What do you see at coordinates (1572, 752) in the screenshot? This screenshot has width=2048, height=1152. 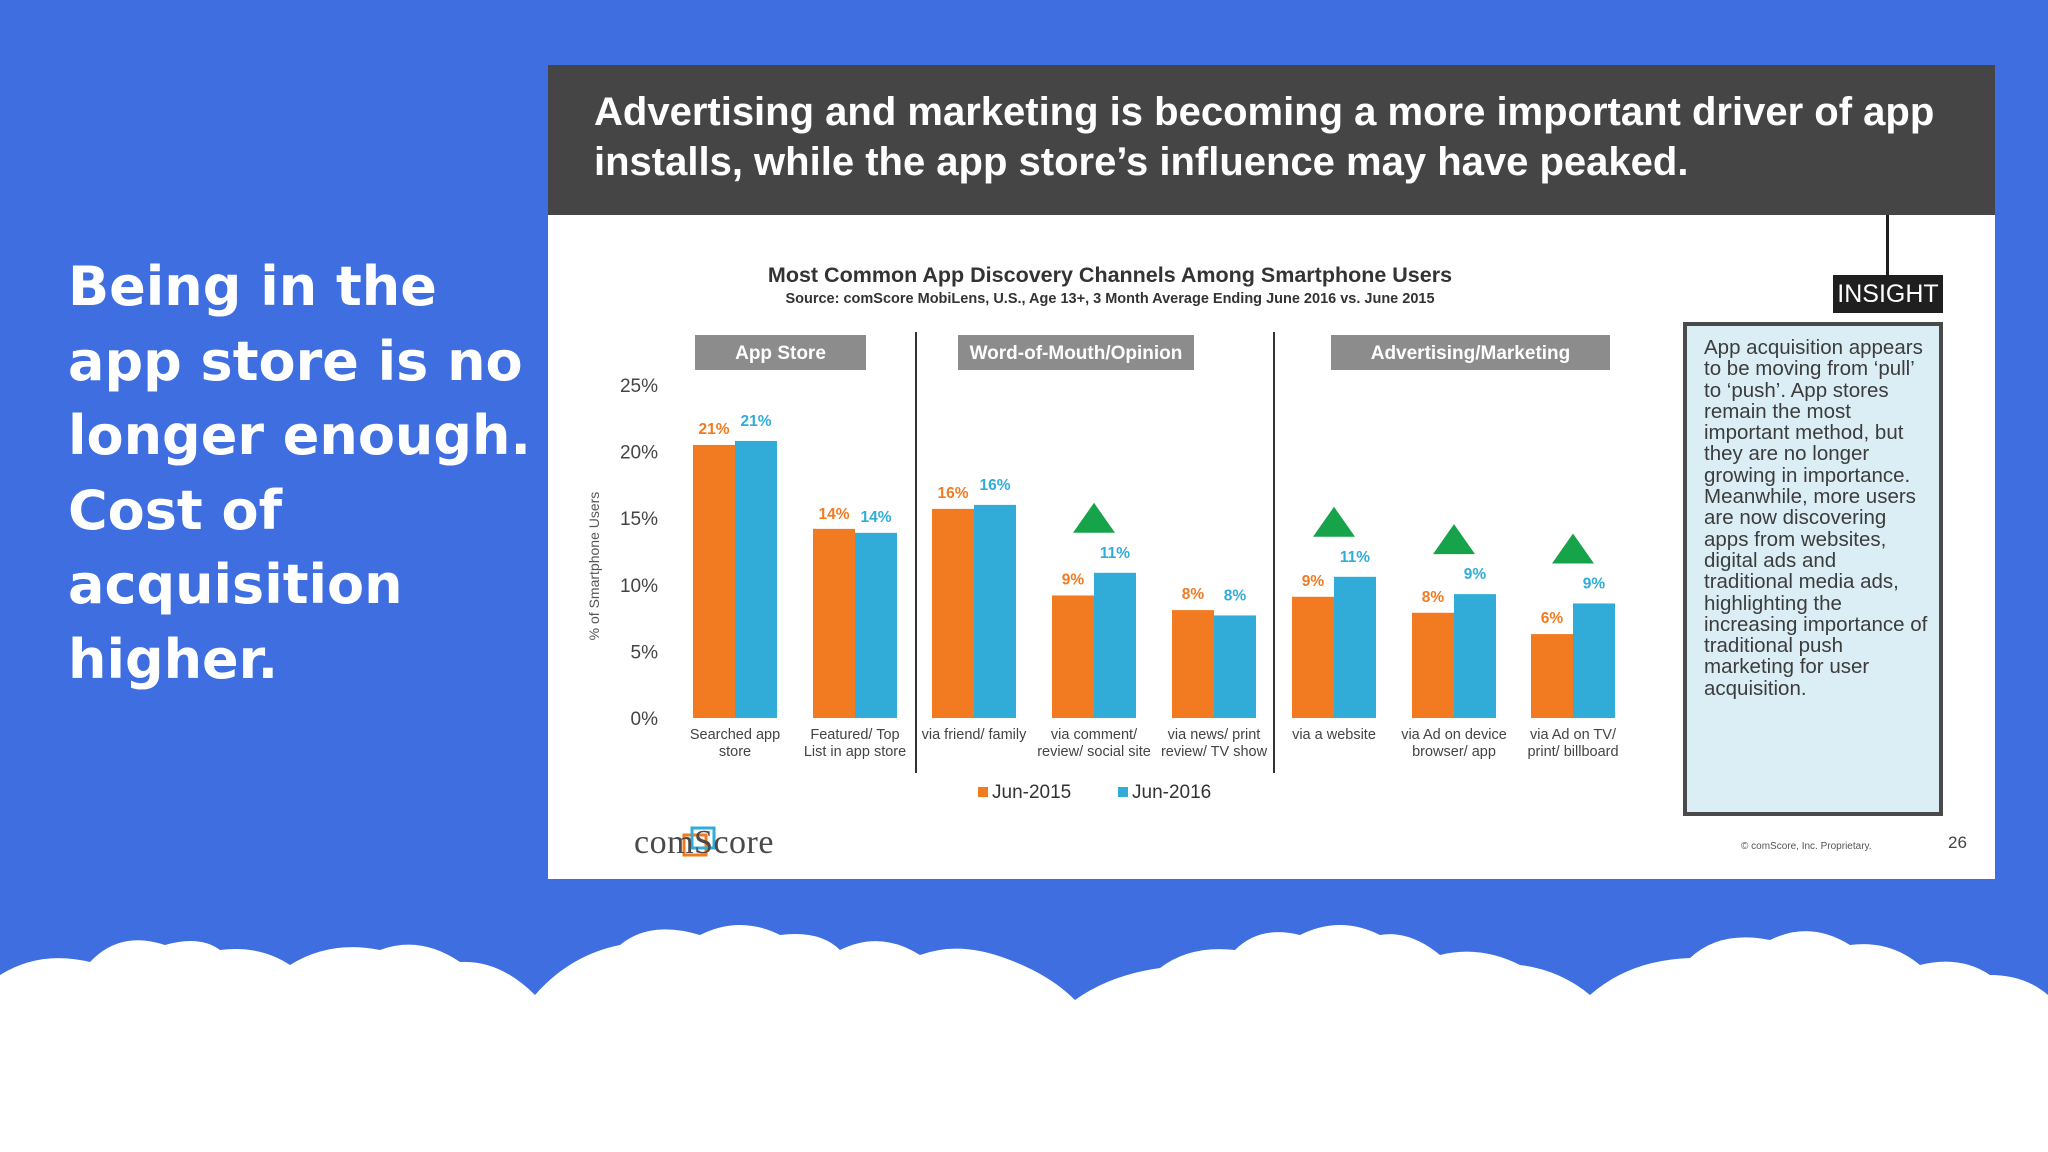 I see `x-tick-label: print/ billboard` at bounding box center [1572, 752].